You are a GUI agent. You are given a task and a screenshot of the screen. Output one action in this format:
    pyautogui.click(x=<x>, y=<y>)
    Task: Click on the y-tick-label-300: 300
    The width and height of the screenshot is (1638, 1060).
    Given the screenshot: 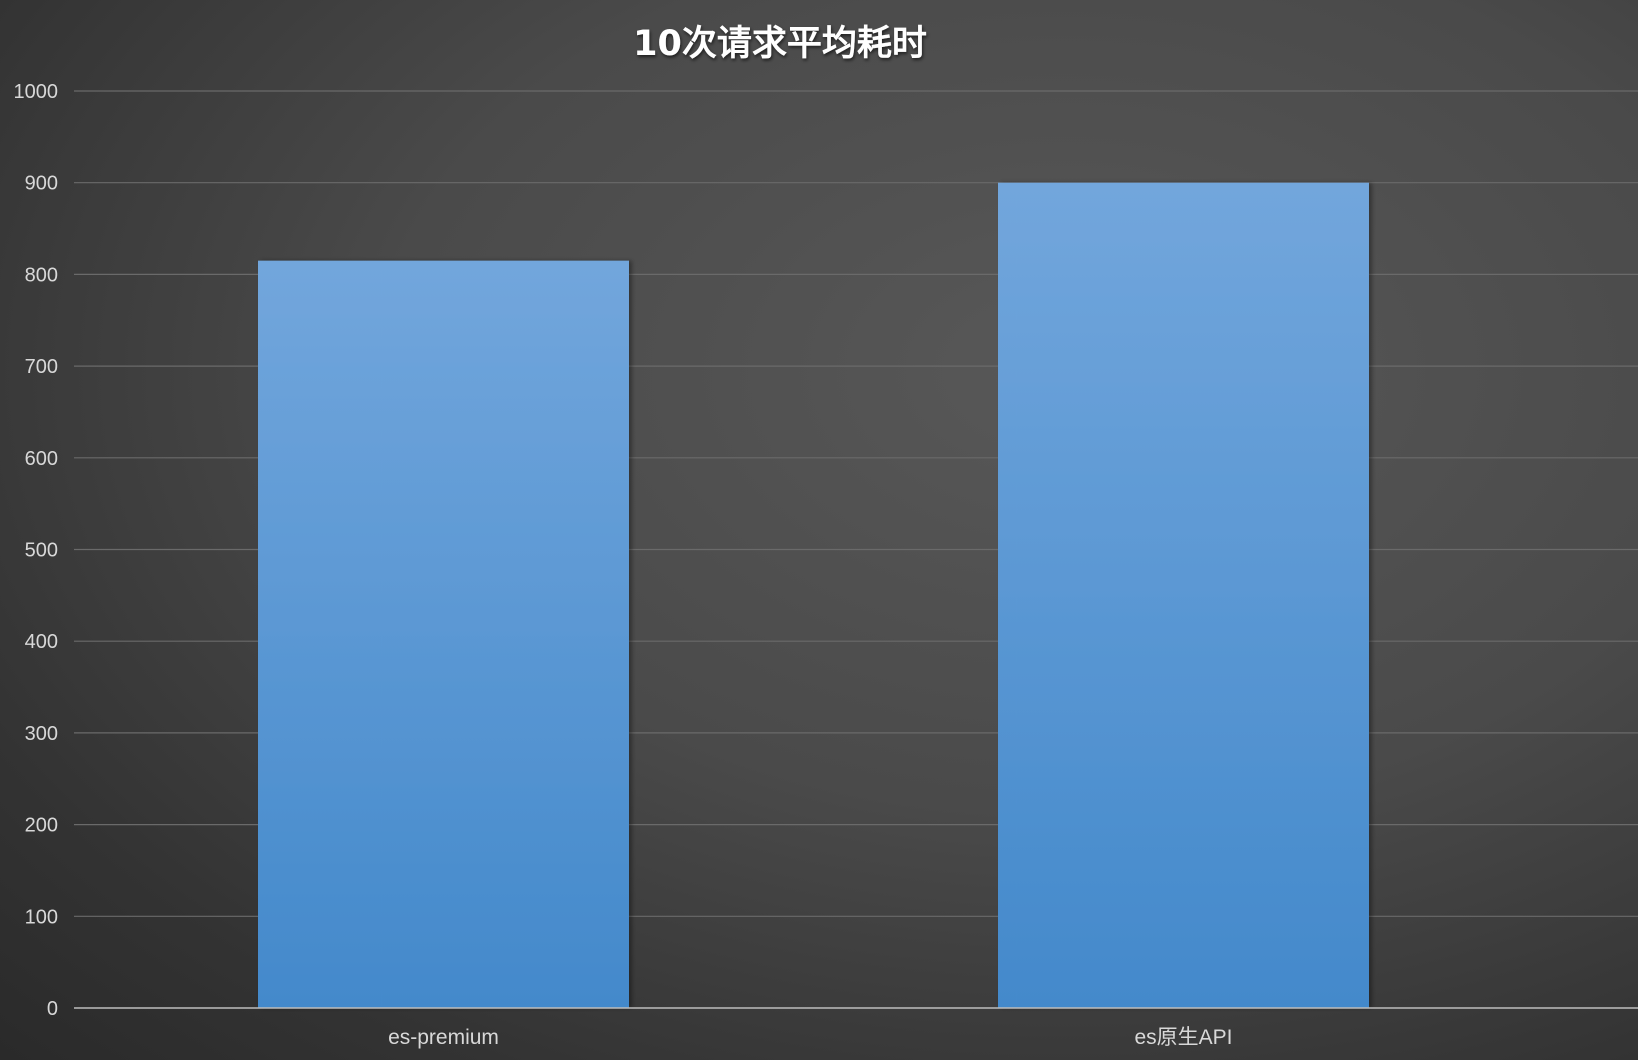 What is the action you would take?
    pyautogui.click(x=41, y=734)
    